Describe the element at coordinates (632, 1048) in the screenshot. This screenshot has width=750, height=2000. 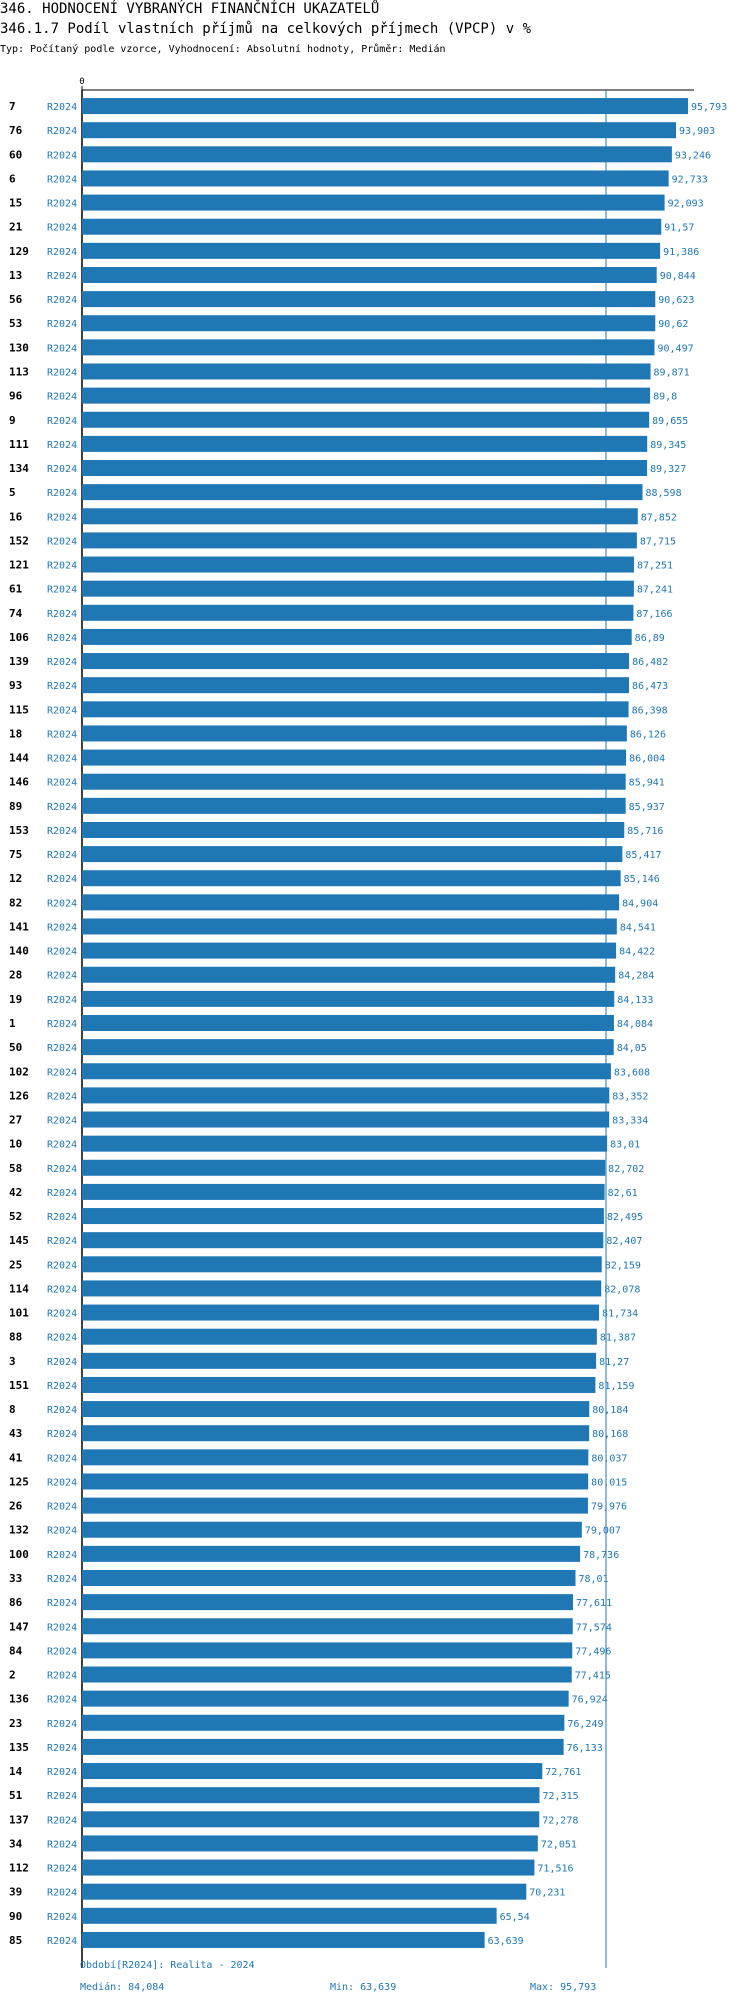
I see `bar-value-label: 84,05` at that location.